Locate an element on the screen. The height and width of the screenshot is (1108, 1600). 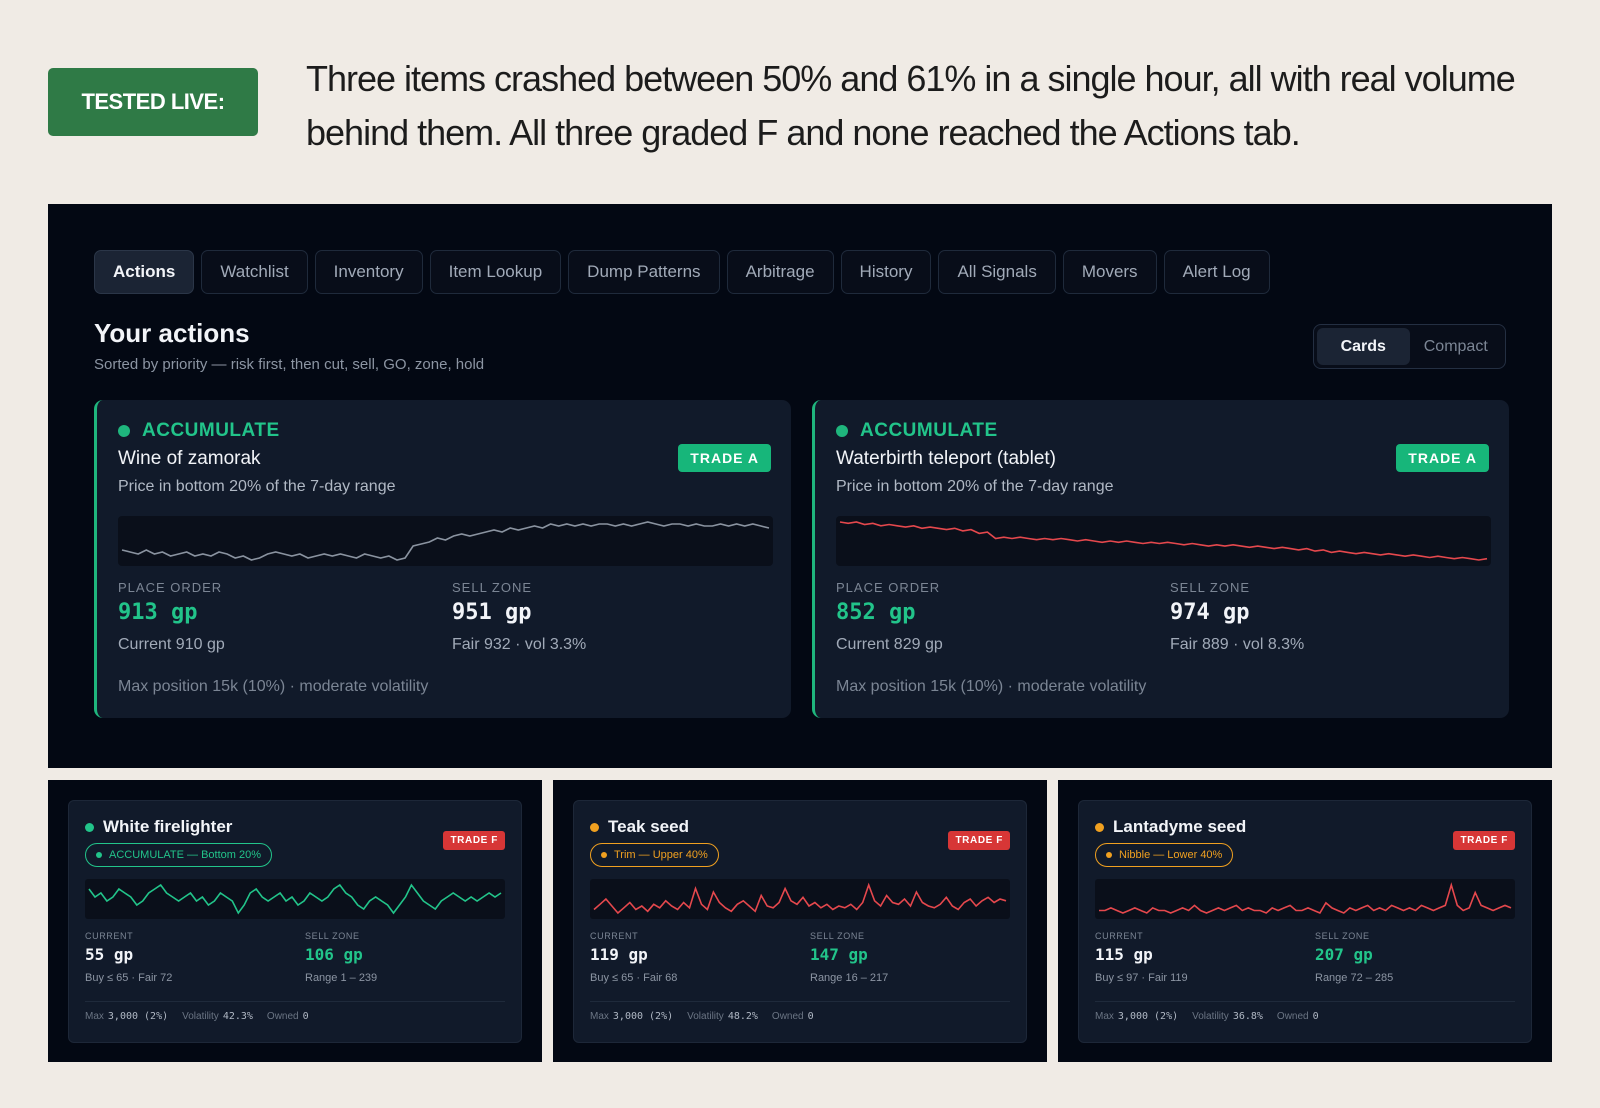
volatility: Volatility 48.2% is located at coordinates (722, 1016).